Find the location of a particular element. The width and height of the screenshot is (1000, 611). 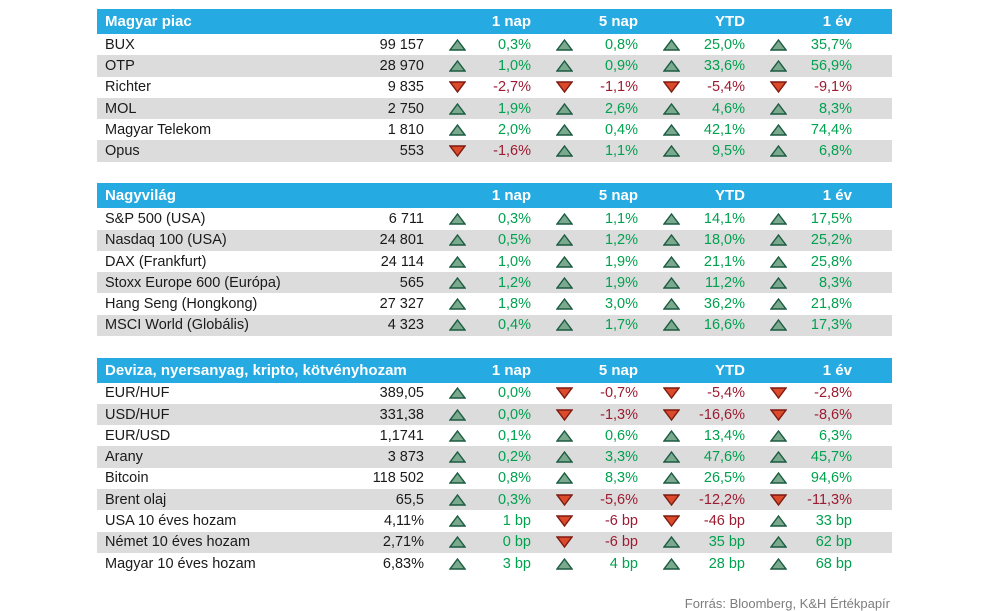

table-title-bar: Magyar piac 1 nap 5 nap YTD 1 év is located at coordinates (494, 21).